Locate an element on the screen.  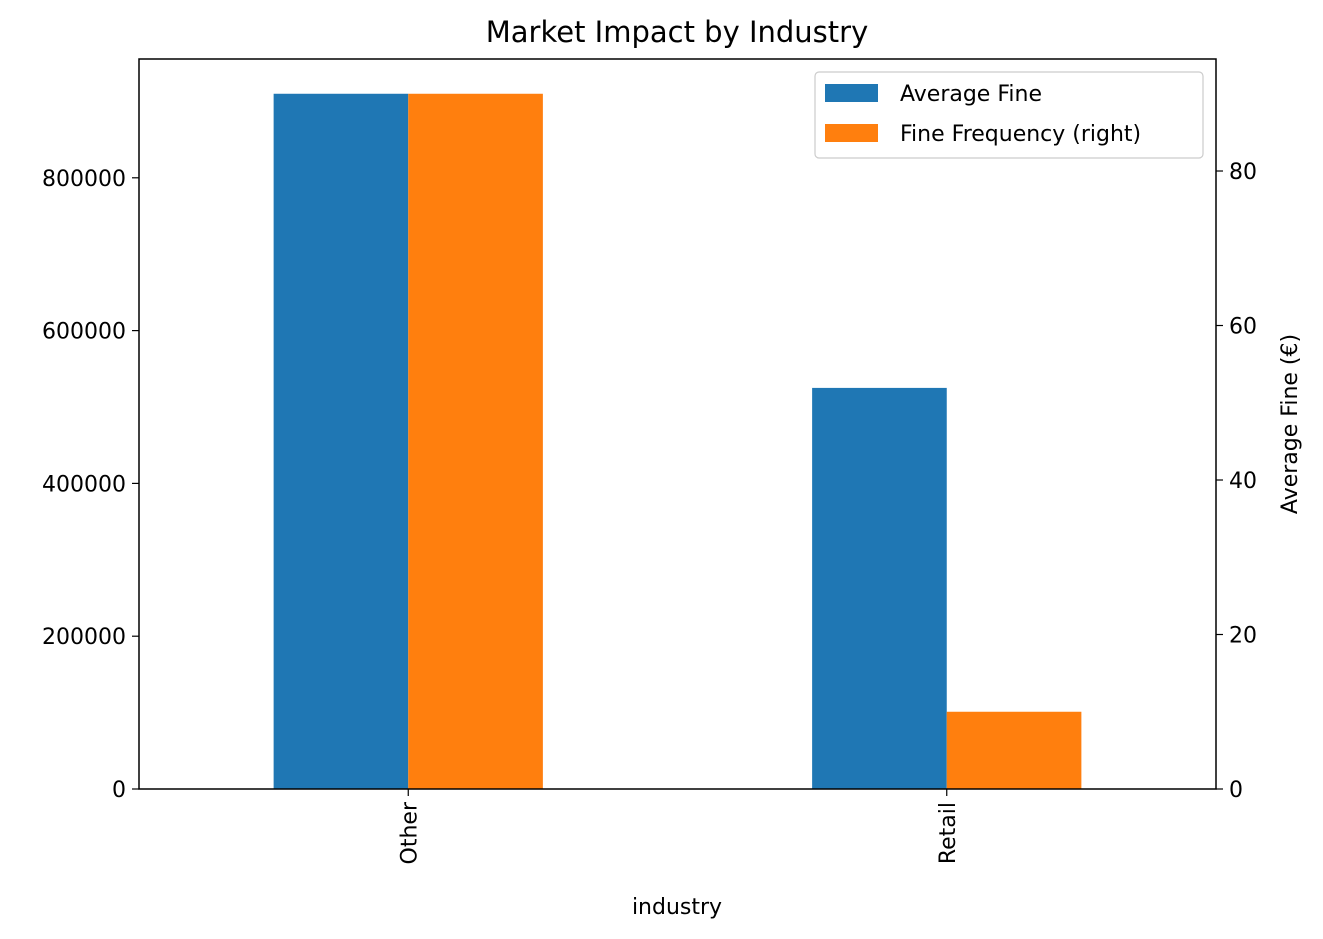
bar-fine-frequency-right-other is located at coordinates (475, 441).